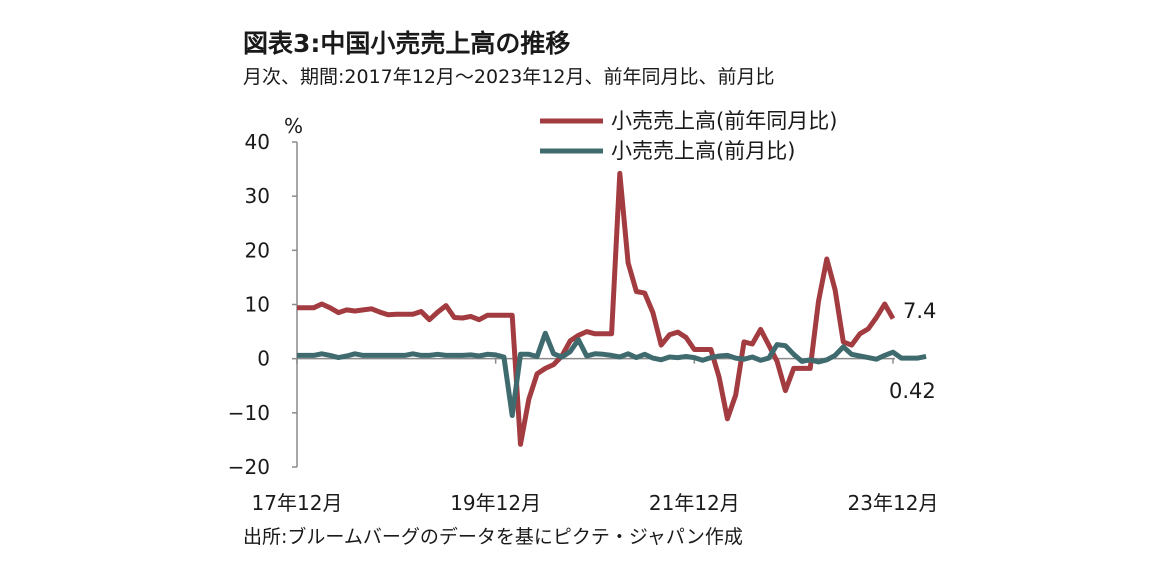 The height and width of the screenshot is (580, 1152). Describe the element at coordinates (249, 467) in the screenshot. I see `y-tick-label: −20` at that location.